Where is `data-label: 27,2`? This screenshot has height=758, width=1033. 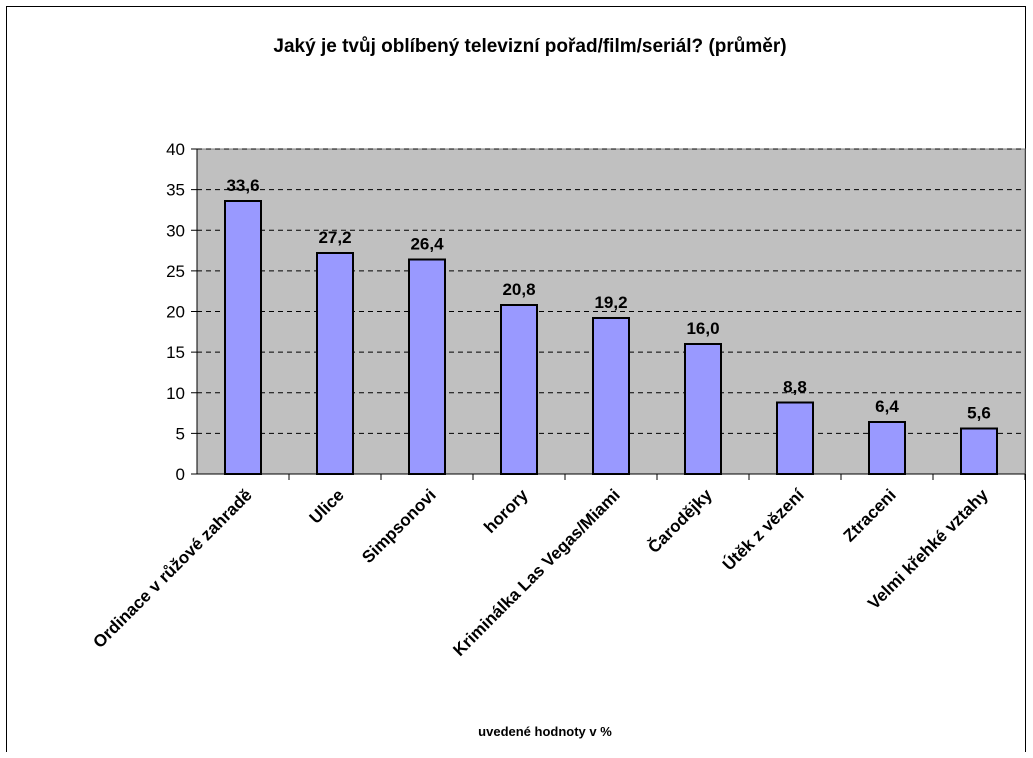 data-label: 27,2 is located at coordinates (334, 237).